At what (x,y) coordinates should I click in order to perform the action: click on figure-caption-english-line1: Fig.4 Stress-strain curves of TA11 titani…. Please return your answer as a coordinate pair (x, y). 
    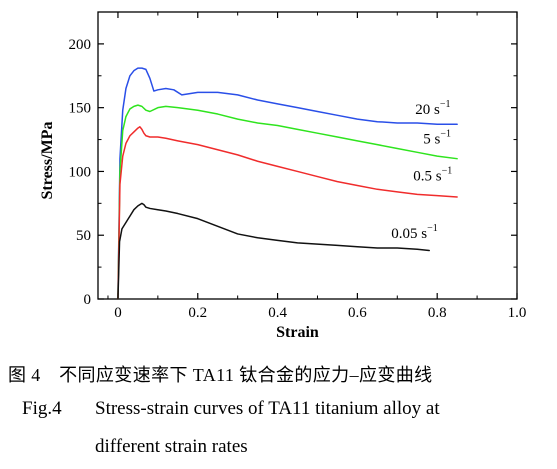
    Looking at the image, I should click on (231, 409).